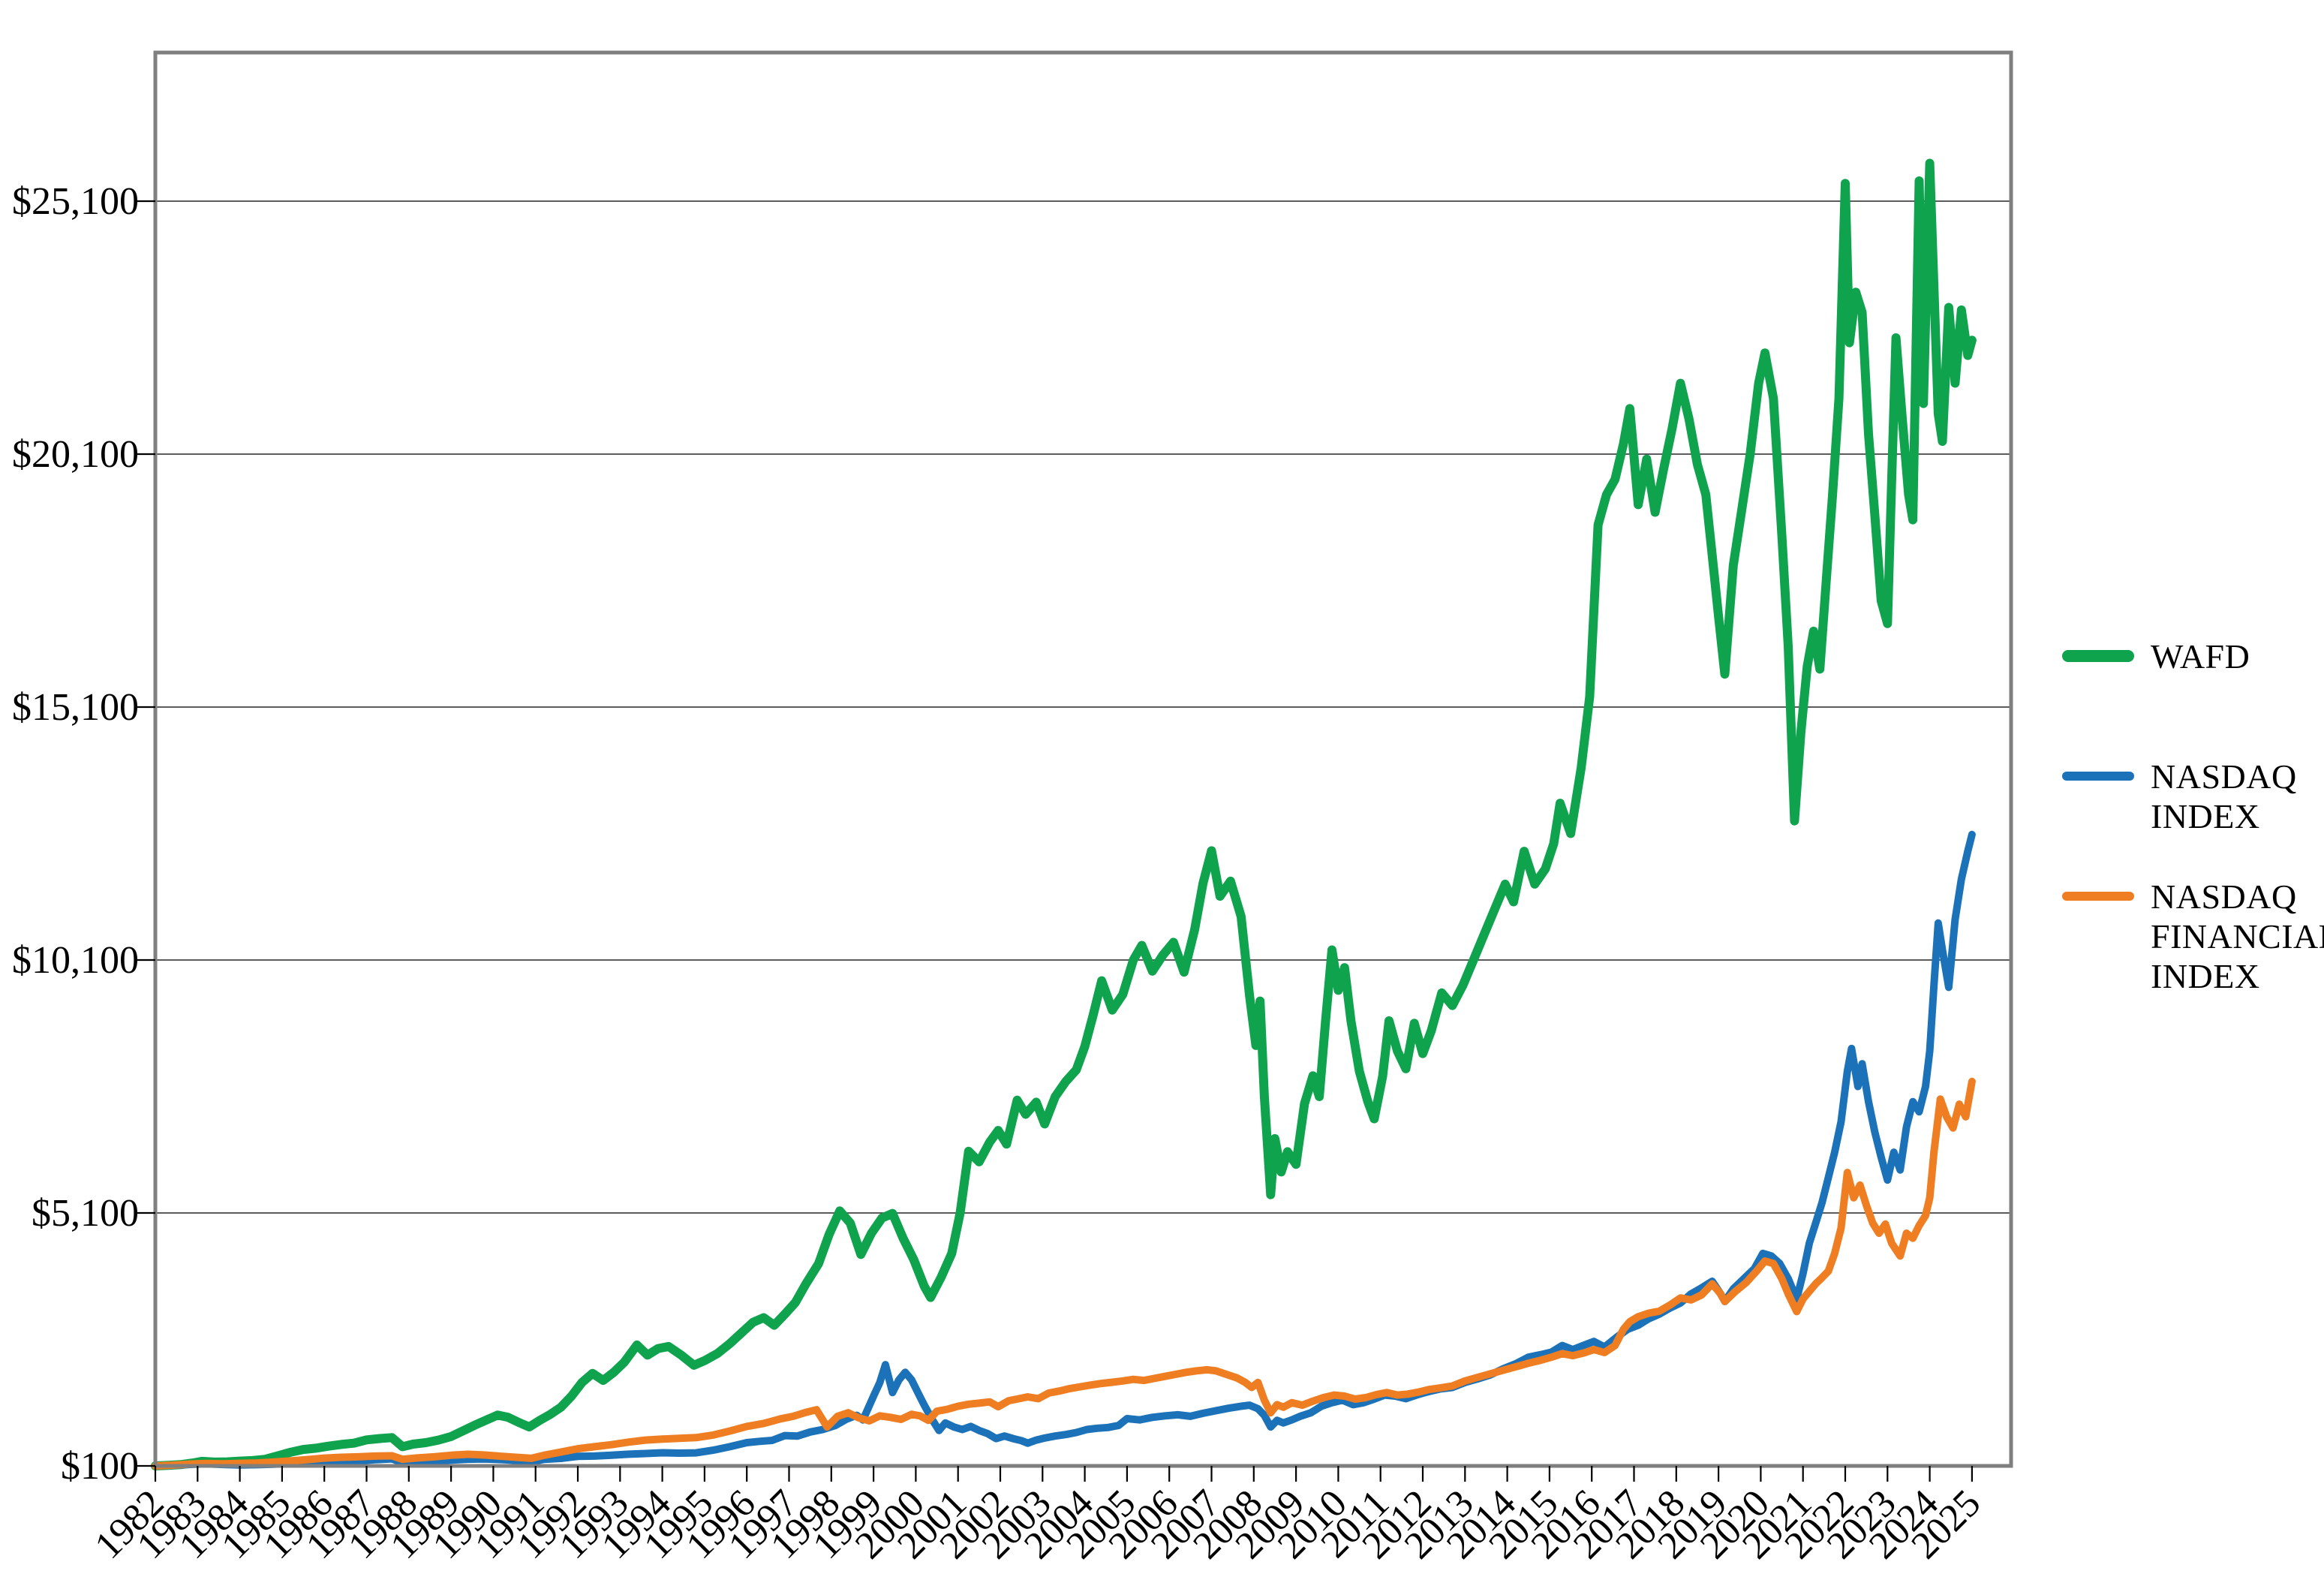 The width and height of the screenshot is (2324, 1583). I want to click on legend-item-wafd: WAFD, so click(2156, 657).